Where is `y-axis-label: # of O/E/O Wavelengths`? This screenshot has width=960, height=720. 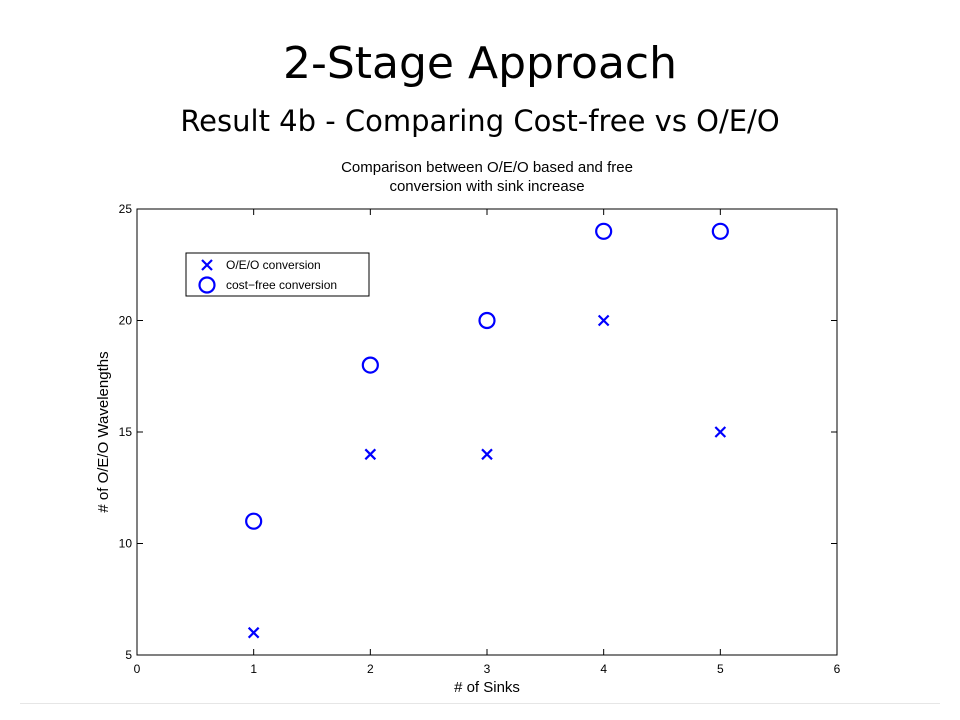 y-axis-label: # of O/E/O Wavelengths is located at coordinates (103, 431).